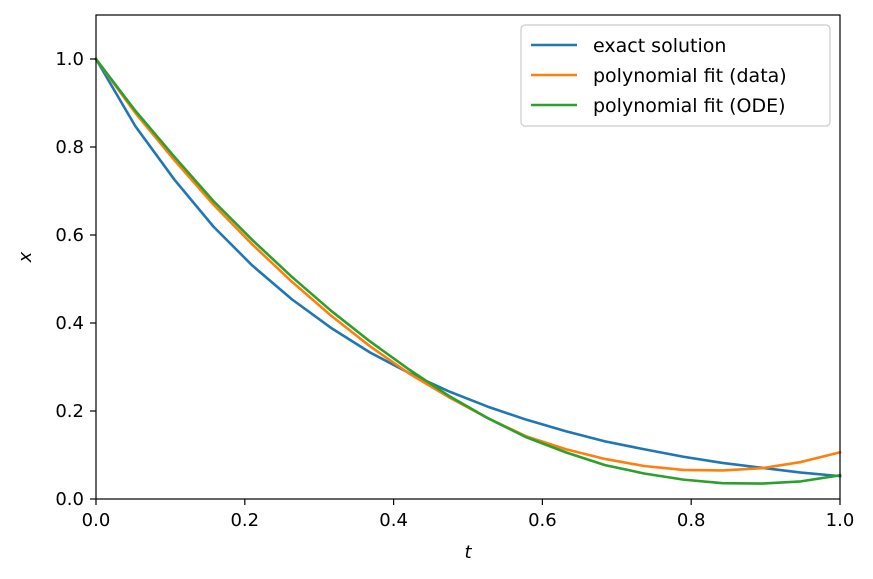  What do you see at coordinates (69, 411) in the screenshot?
I see `y-tick-label: 0.2` at bounding box center [69, 411].